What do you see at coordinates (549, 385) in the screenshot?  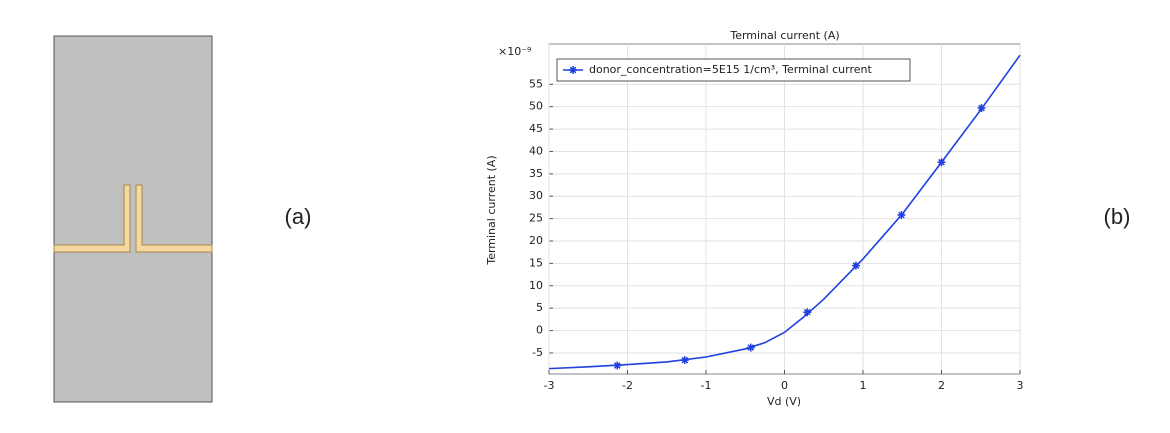 I see `x-tick-label: -3` at bounding box center [549, 385].